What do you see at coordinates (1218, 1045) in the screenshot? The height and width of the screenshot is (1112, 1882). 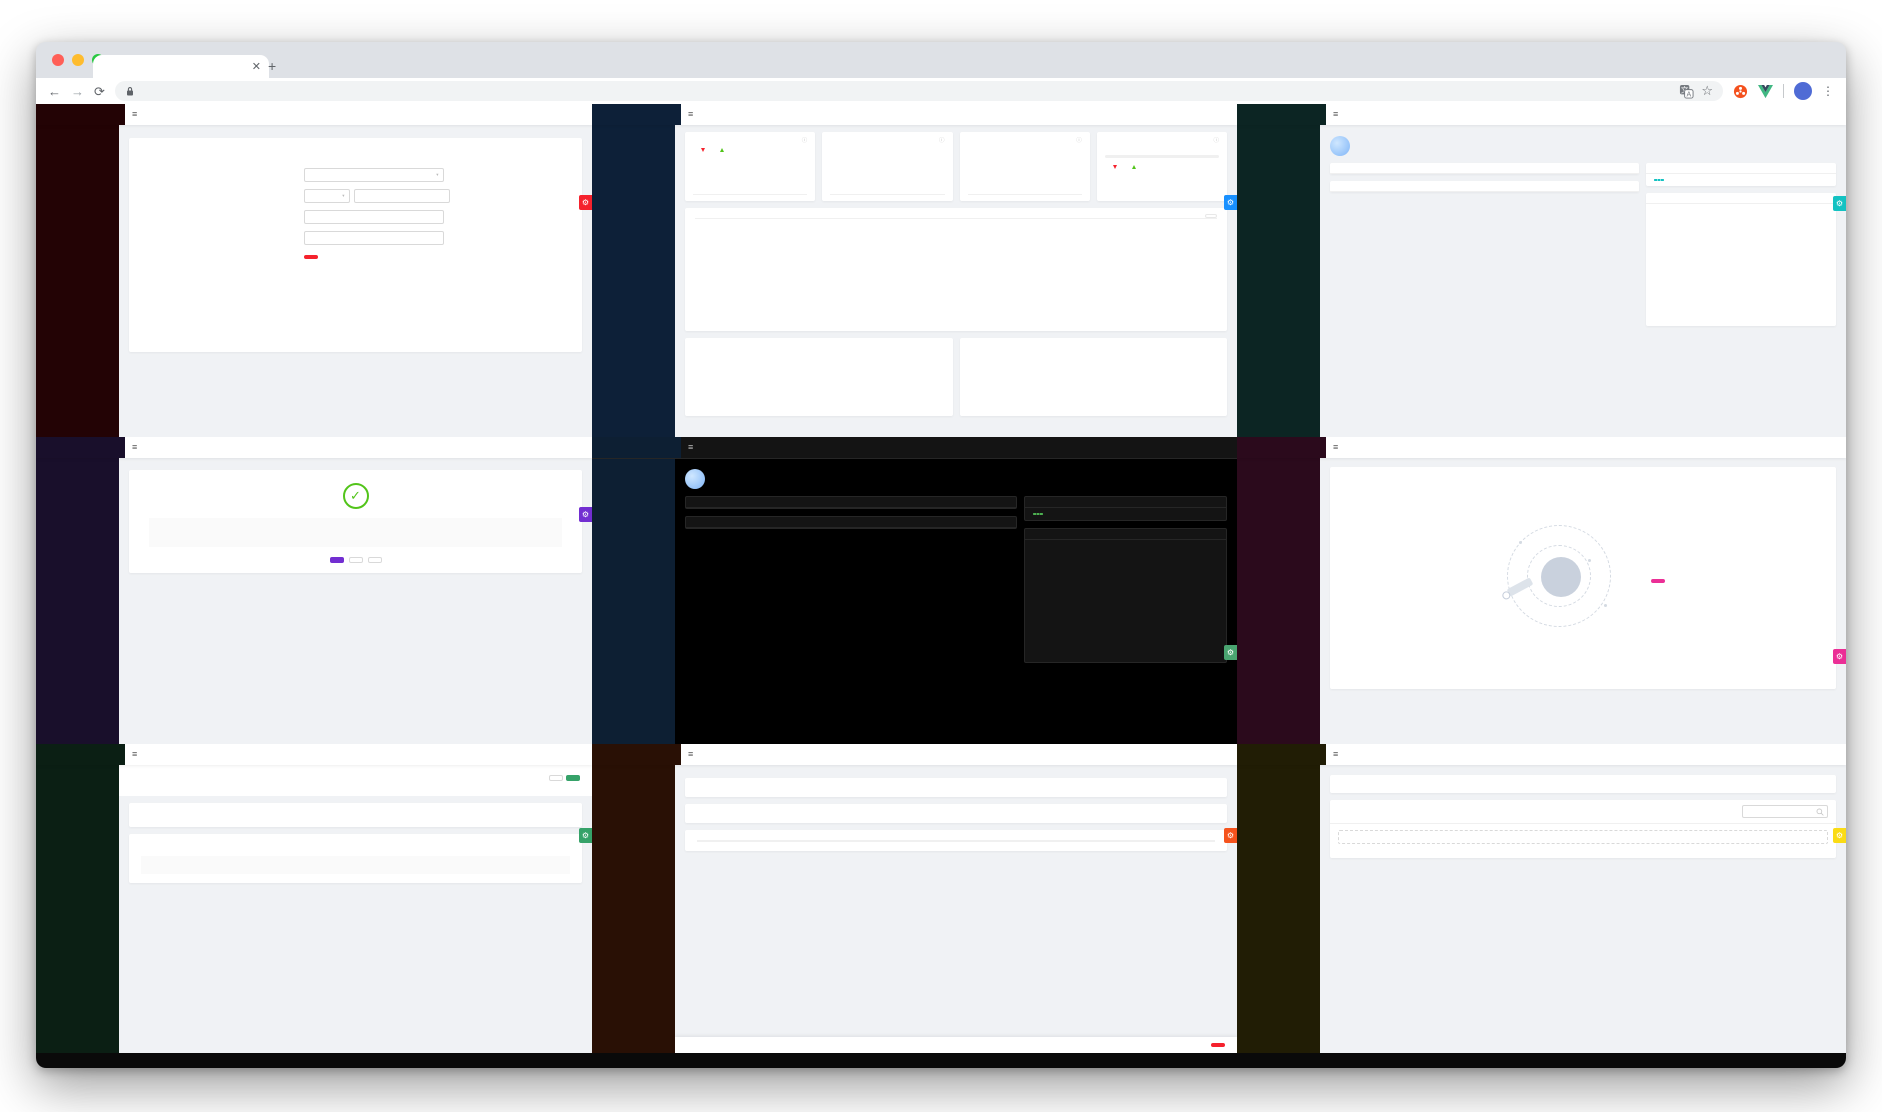 I see `submit-button` at bounding box center [1218, 1045].